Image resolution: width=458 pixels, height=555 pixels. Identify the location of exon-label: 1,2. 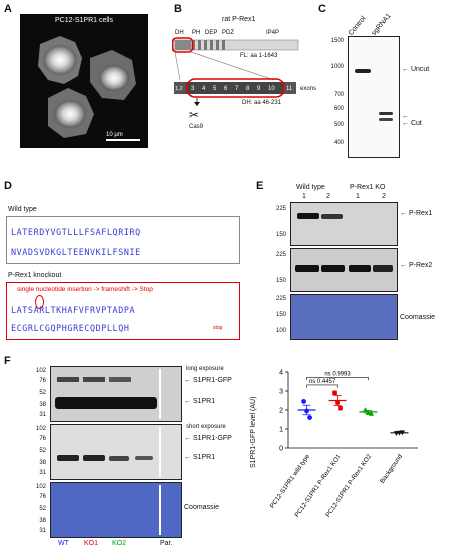
(179, 89).